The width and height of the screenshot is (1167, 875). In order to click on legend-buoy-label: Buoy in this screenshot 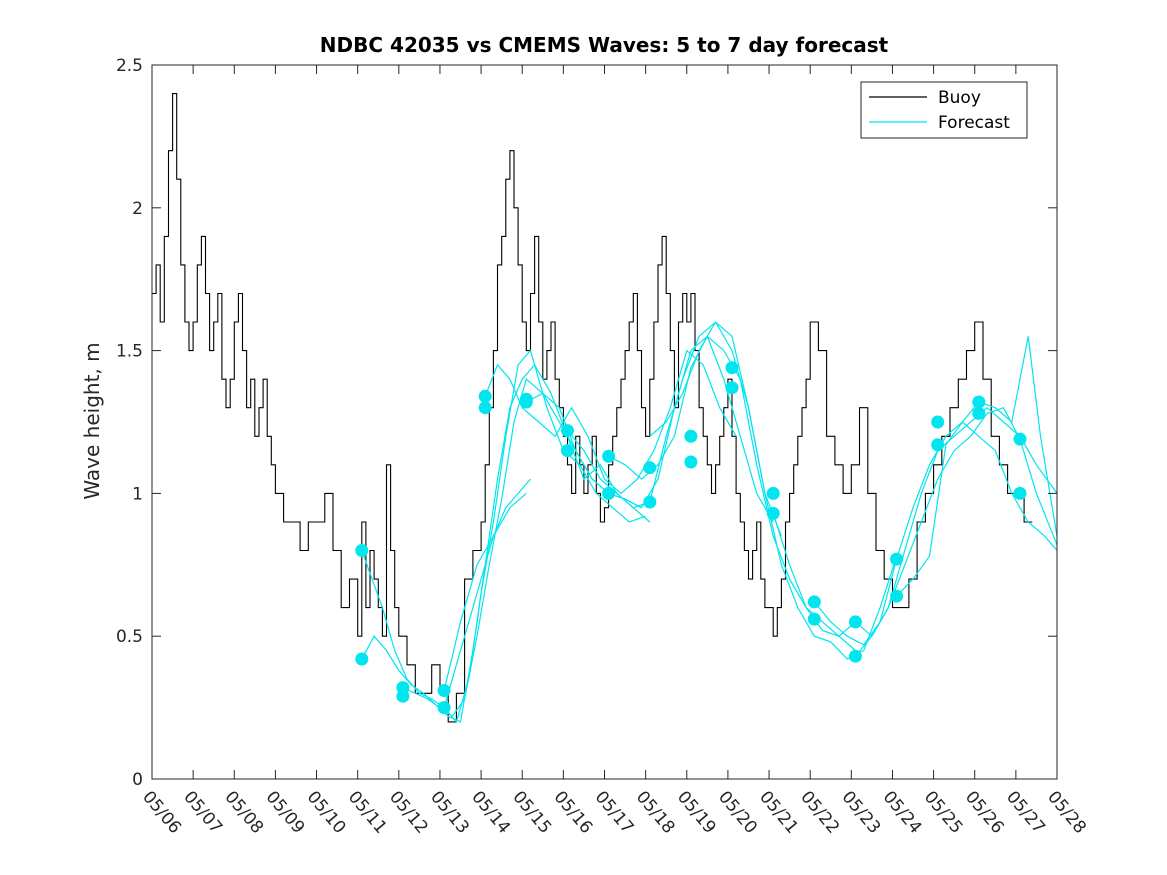, I will do `click(959, 98)`.